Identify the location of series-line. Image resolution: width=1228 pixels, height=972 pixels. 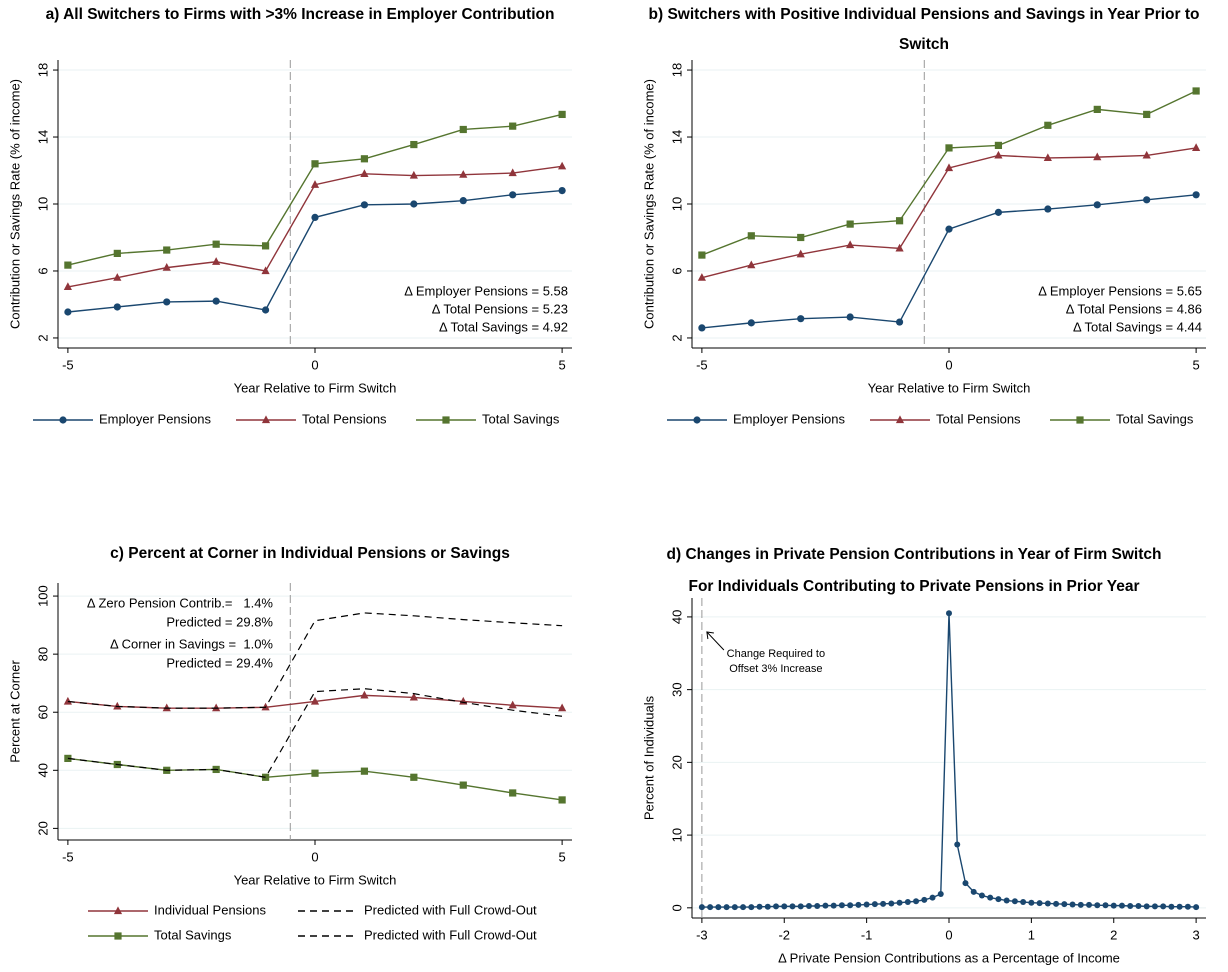
(315, 660).